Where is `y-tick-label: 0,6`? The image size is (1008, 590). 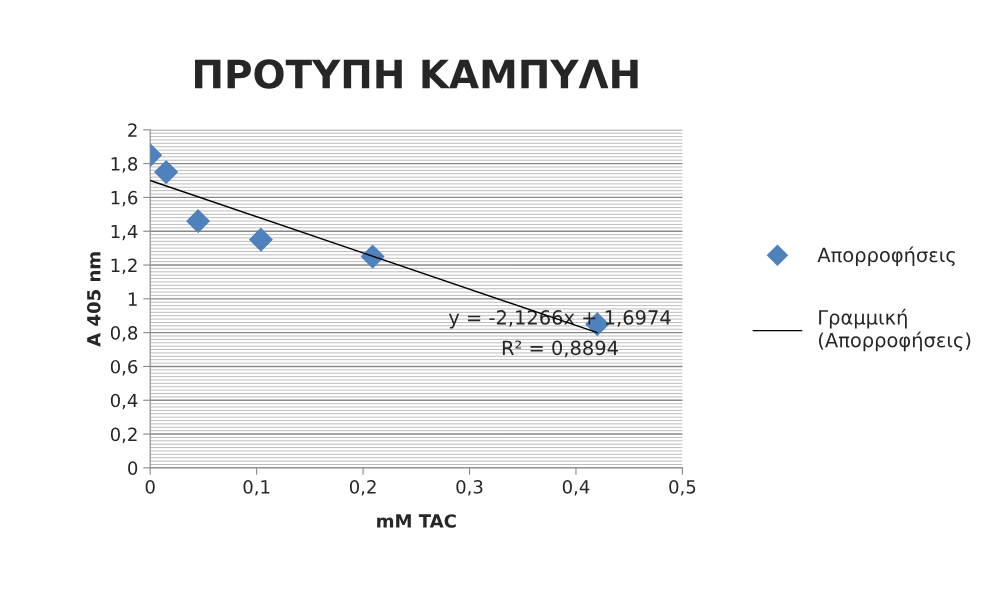 y-tick-label: 0,6 is located at coordinates (124, 367).